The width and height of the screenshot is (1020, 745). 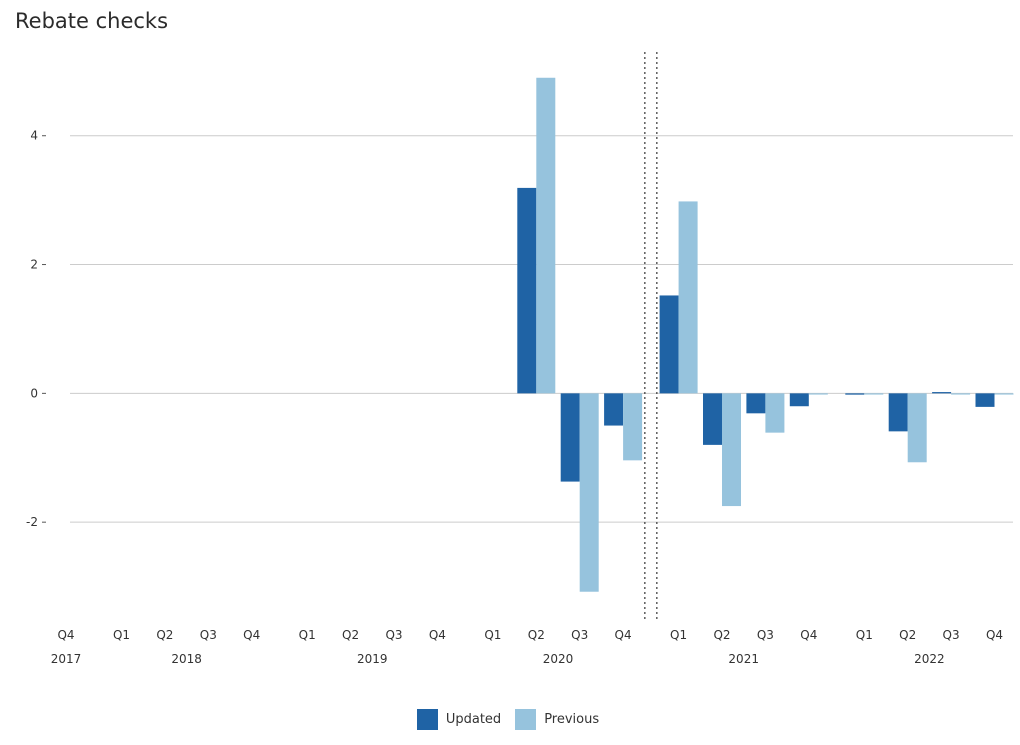 I want to click on x-year-label: 2017, so click(x=66, y=659).